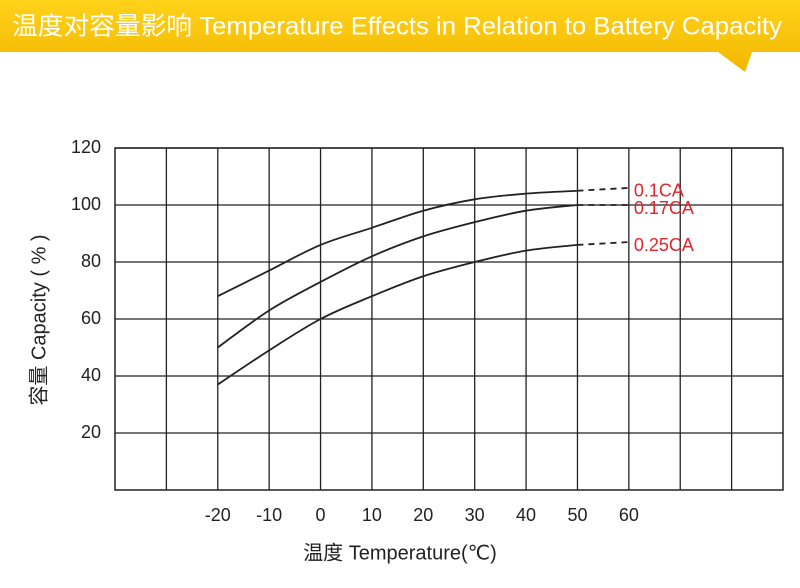  What do you see at coordinates (91, 318) in the screenshot?
I see `y-tick-label: 60` at bounding box center [91, 318].